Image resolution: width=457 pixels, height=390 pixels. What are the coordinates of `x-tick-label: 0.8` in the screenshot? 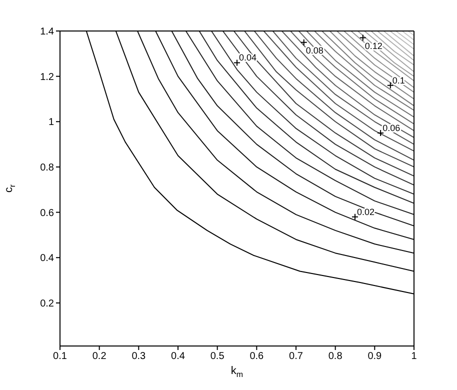 It's located at (335, 356).